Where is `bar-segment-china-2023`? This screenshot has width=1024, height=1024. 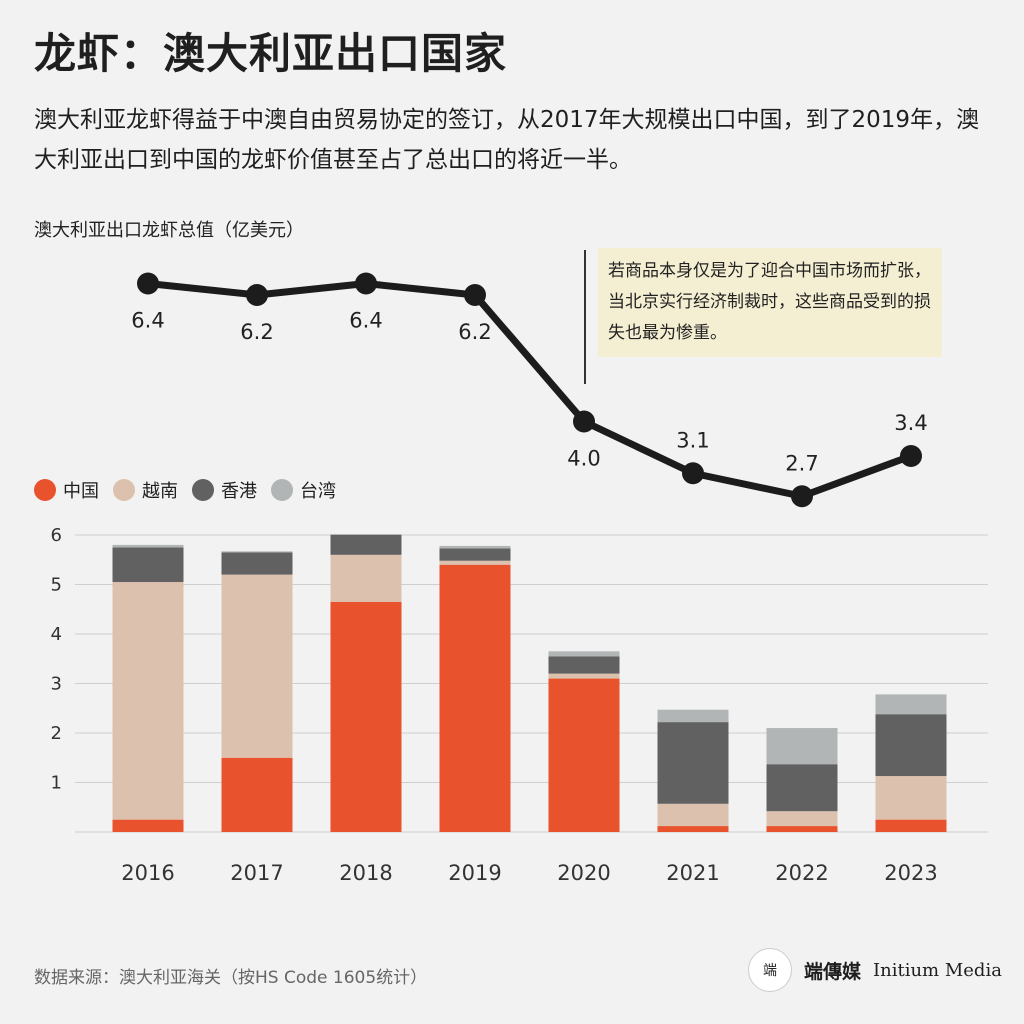
bar-segment-china-2023 is located at coordinates (911, 825).